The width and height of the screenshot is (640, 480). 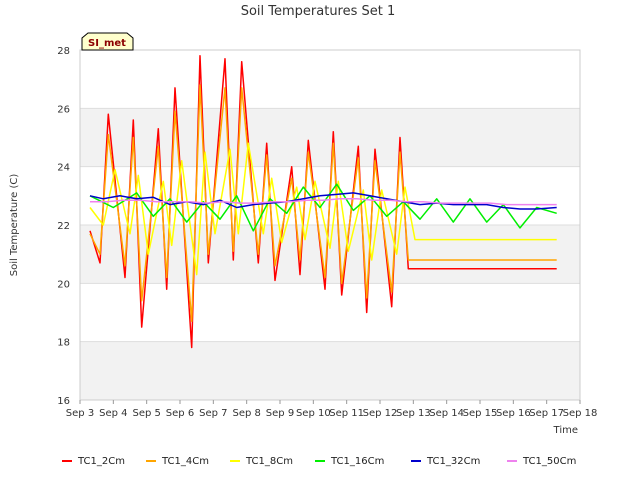 What do you see at coordinates (80, 413) in the screenshot?
I see `x-tick-label: Sep 3` at bounding box center [80, 413].